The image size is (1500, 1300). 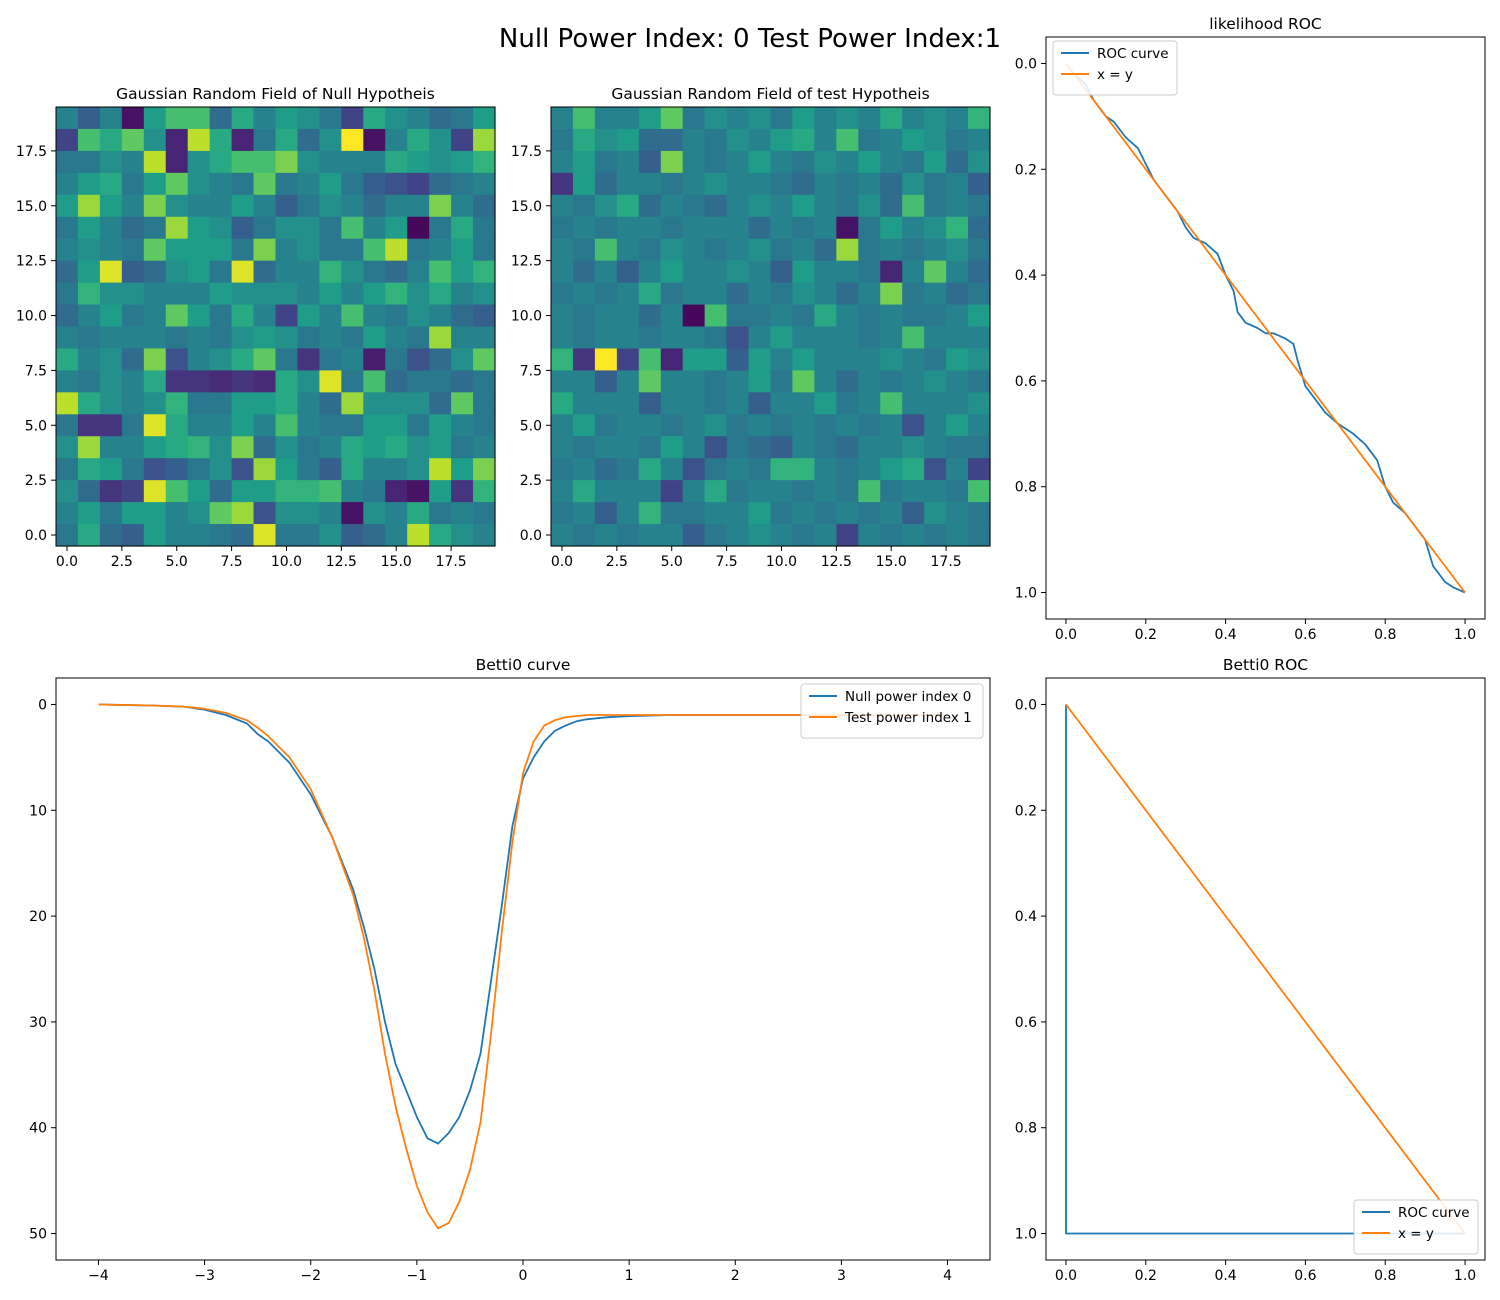 I want to click on null-field-xtick-label-0: 0.0, so click(x=67, y=562).